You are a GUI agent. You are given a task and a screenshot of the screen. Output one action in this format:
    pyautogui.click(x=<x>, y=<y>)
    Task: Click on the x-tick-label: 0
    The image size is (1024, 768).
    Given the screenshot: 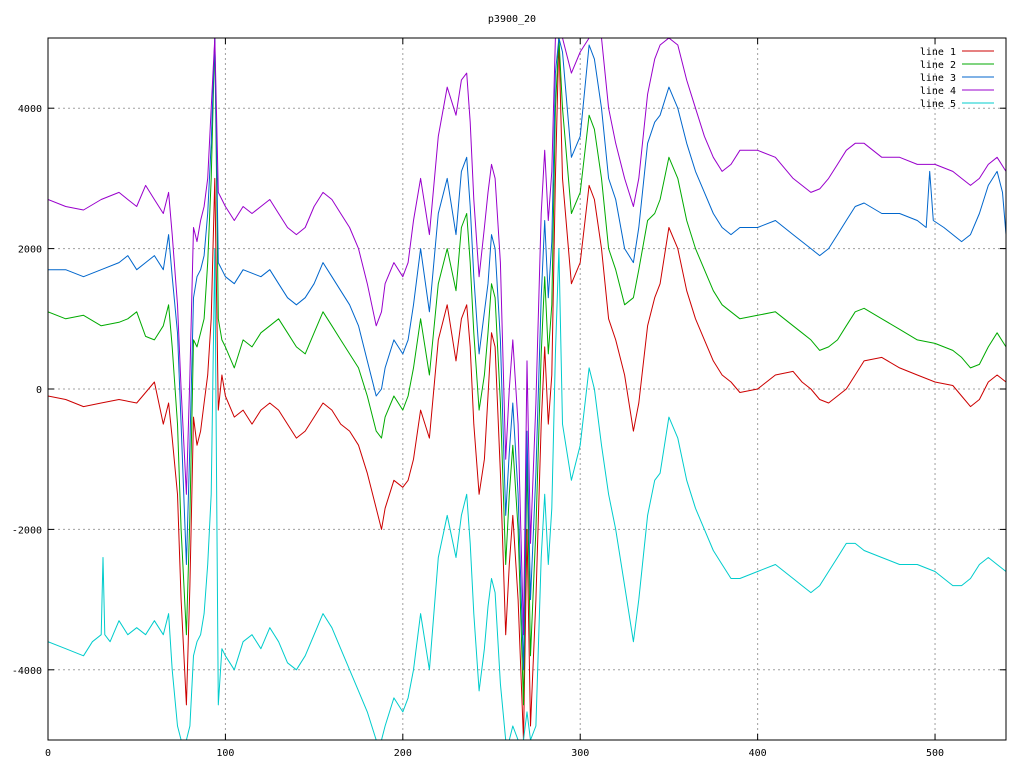 What is the action you would take?
    pyautogui.click(x=48, y=753)
    